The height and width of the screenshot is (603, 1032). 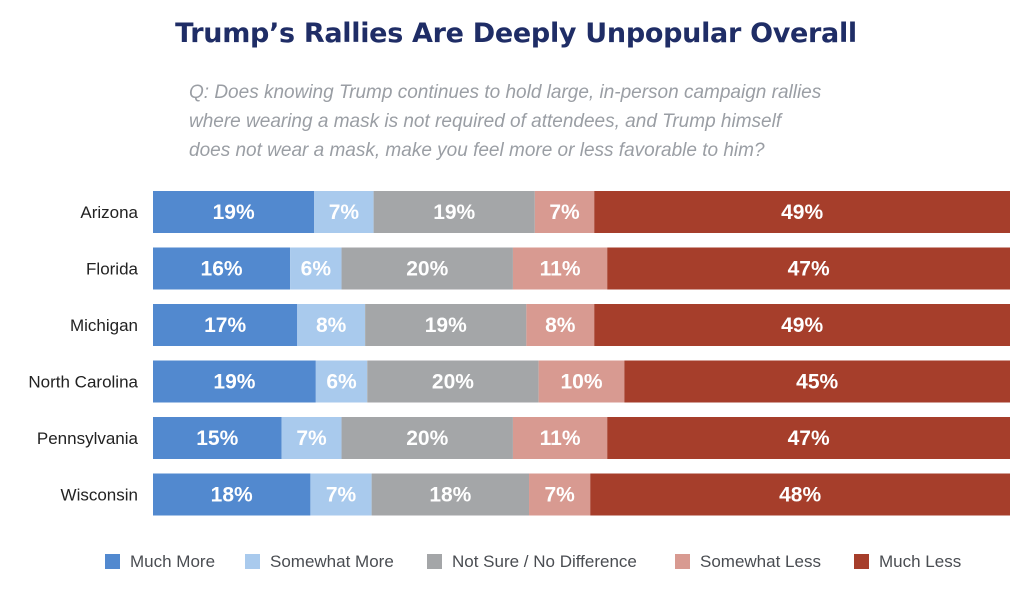 I want to click on data-label-wisconsin-much-more: 18%, so click(x=232, y=495).